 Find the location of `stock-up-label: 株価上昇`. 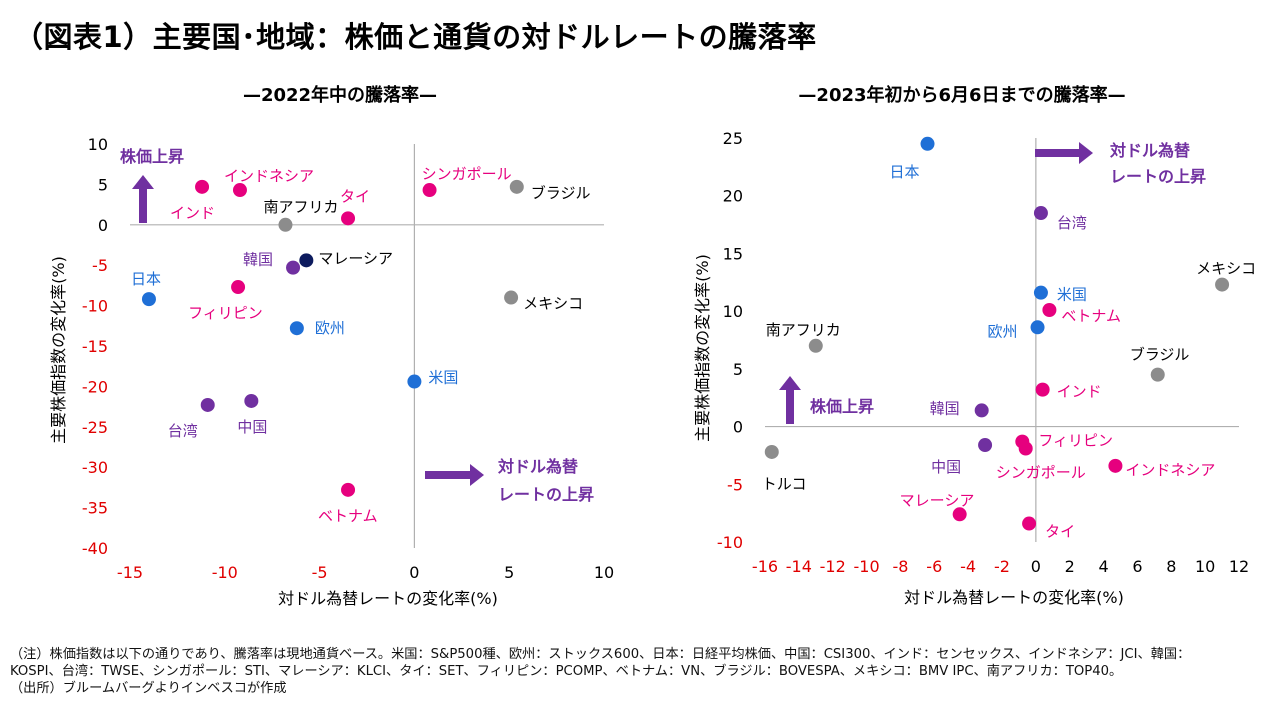

stock-up-label: 株価上昇 is located at coordinates (152, 156).